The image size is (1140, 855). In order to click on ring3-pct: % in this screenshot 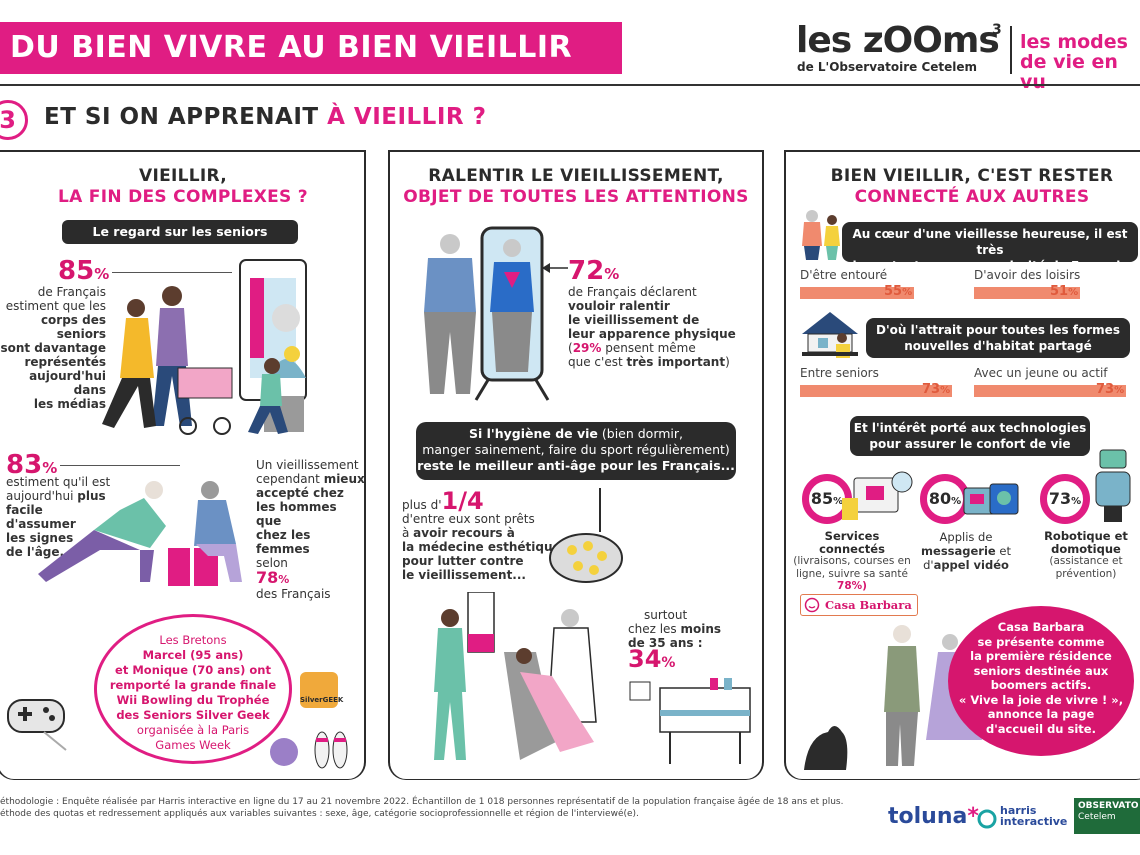, I will do `click(1076, 501)`.